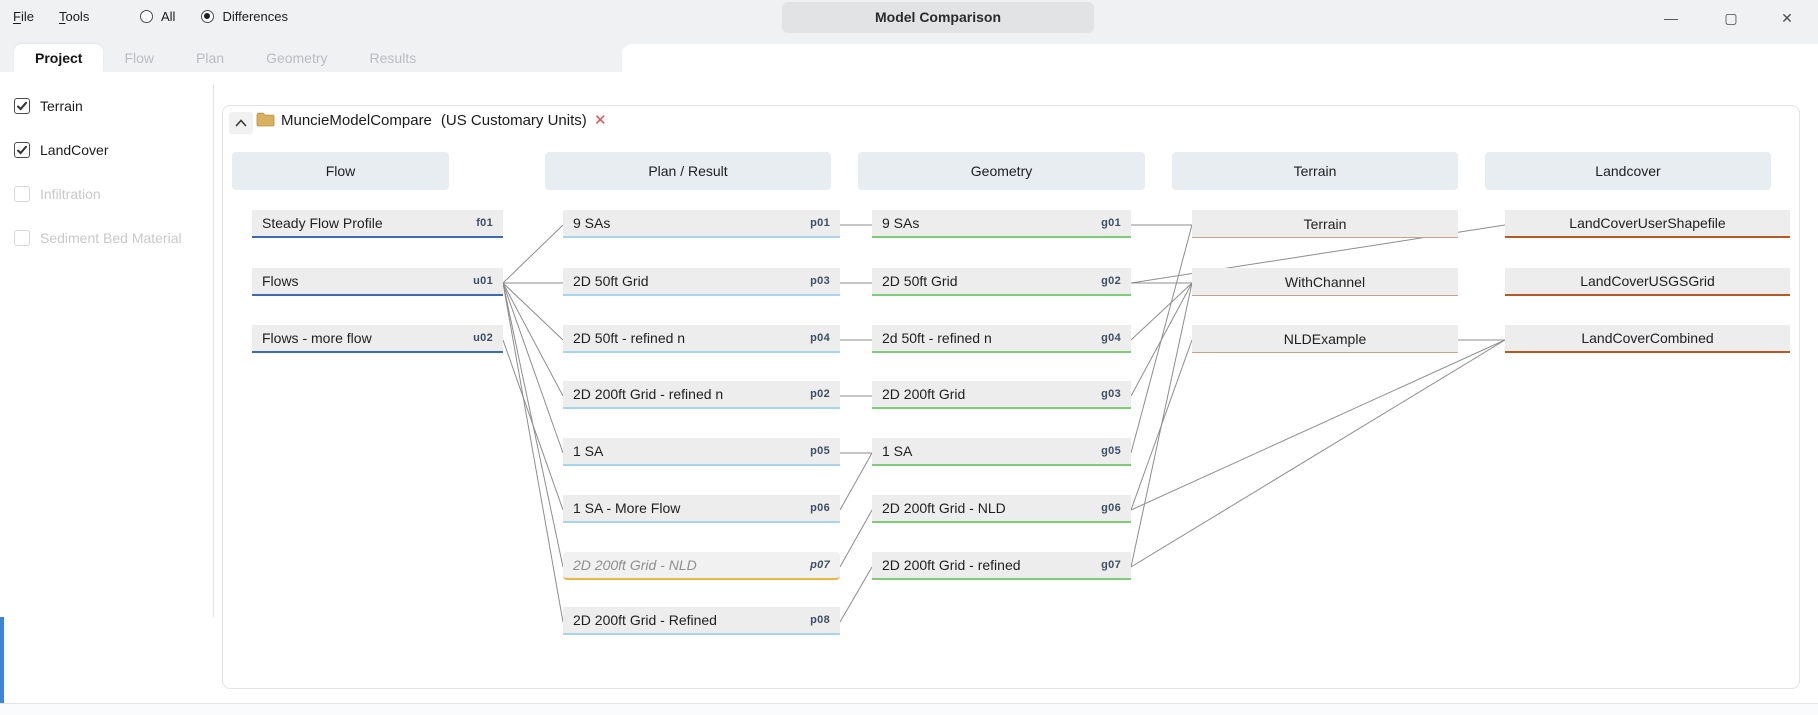  What do you see at coordinates (1731, 17) in the screenshot?
I see `maximize-button: ▢` at bounding box center [1731, 17].